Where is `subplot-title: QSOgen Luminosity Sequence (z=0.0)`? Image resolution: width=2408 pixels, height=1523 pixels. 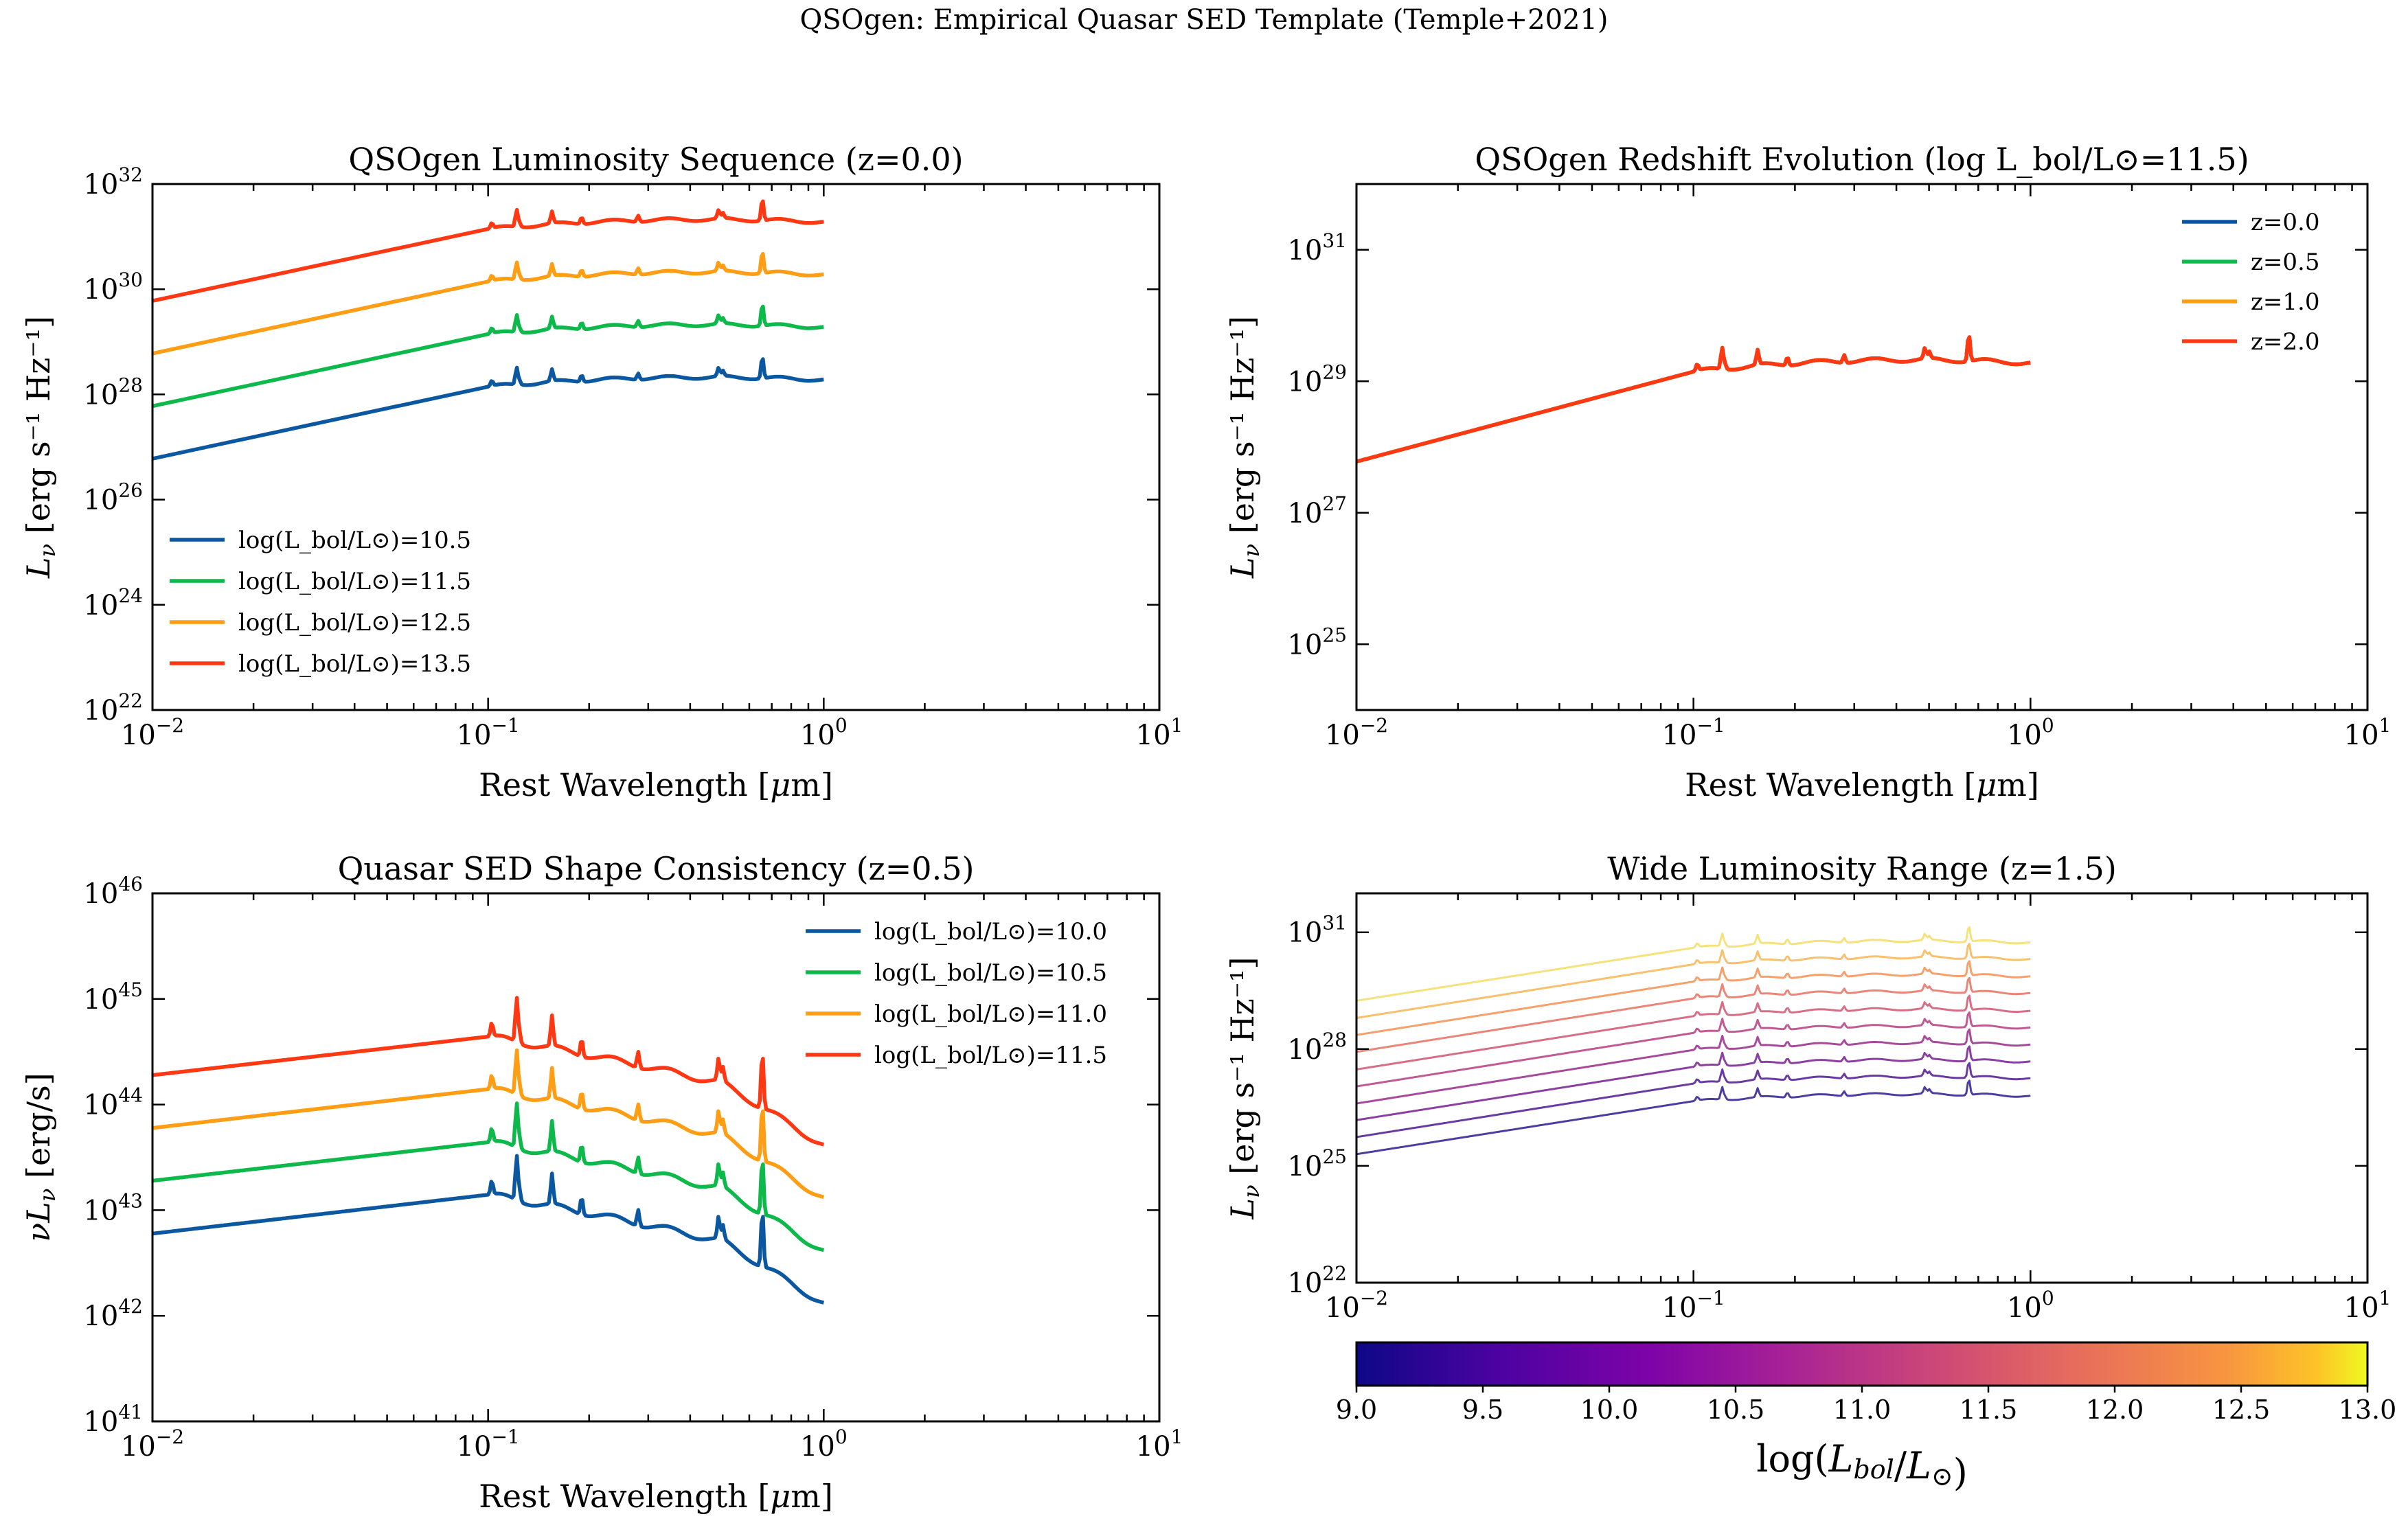
subplot-title: QSOgen Luminosity Sequence (z=0.0) is located at coordinates (655, 159).